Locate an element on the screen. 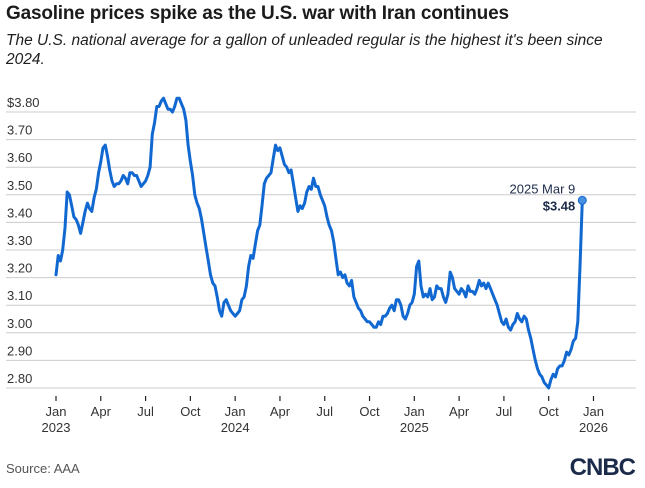  y-tick-label: 3.60 is located at coordinates (19, 157).